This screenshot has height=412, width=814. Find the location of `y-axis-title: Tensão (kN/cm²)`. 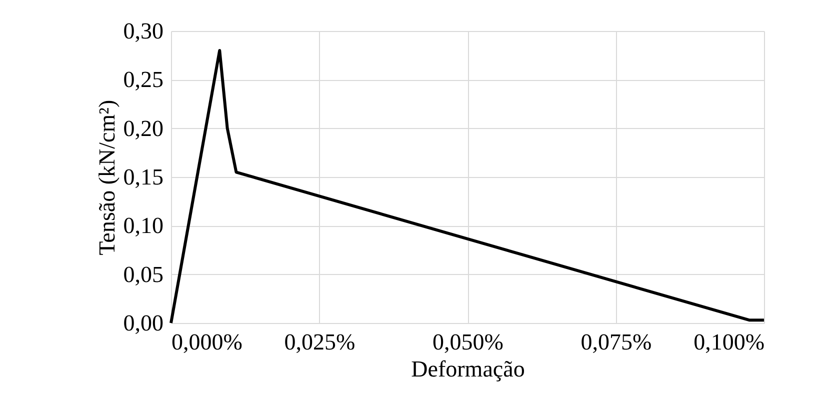

y-axis-title: Tensão (kN/cm²) is located at coordinates (107, 178).